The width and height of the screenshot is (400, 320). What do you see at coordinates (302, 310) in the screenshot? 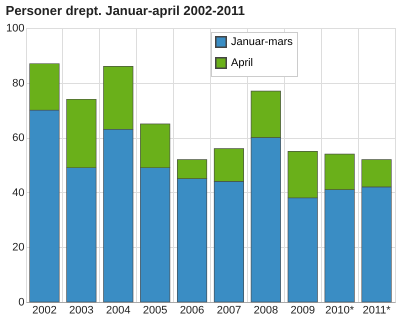
I see `x-tick-label: 2009` at bounding box center [302, 310].